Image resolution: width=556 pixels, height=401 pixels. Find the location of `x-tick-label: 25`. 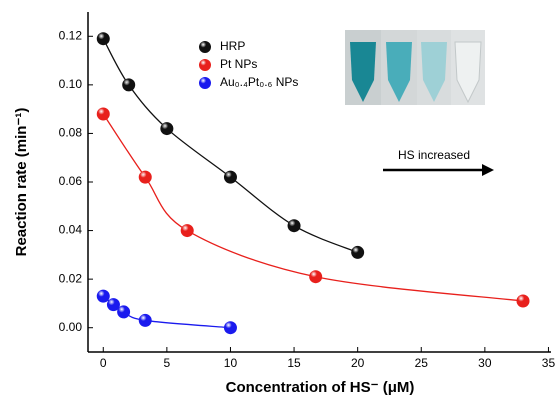

x-tick-label: 25 is located at coordinates (422, 363).